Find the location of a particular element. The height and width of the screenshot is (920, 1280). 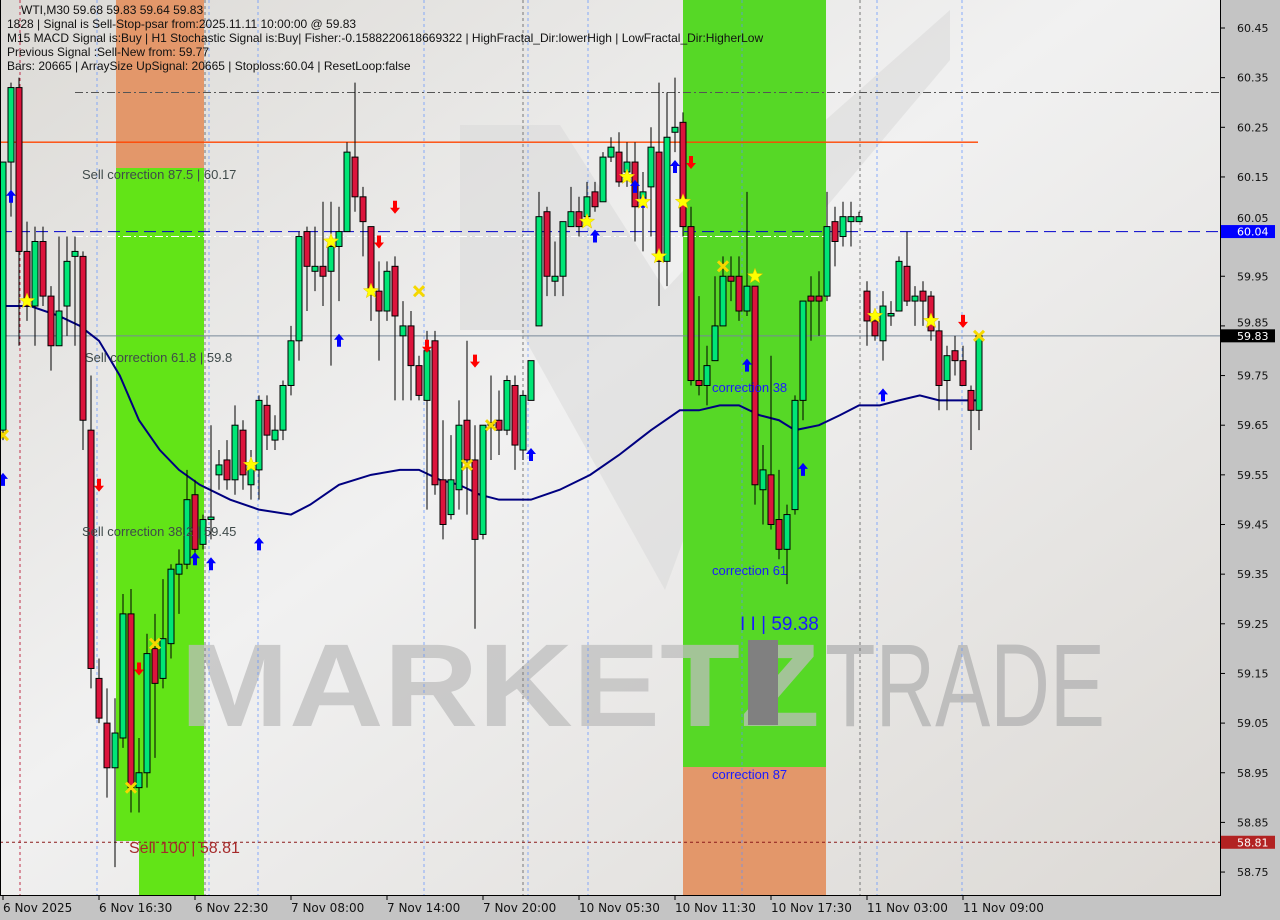

sell-correction-38-label: Sell correction 38.2 | 59.45 is located at coordinates (159, 531).